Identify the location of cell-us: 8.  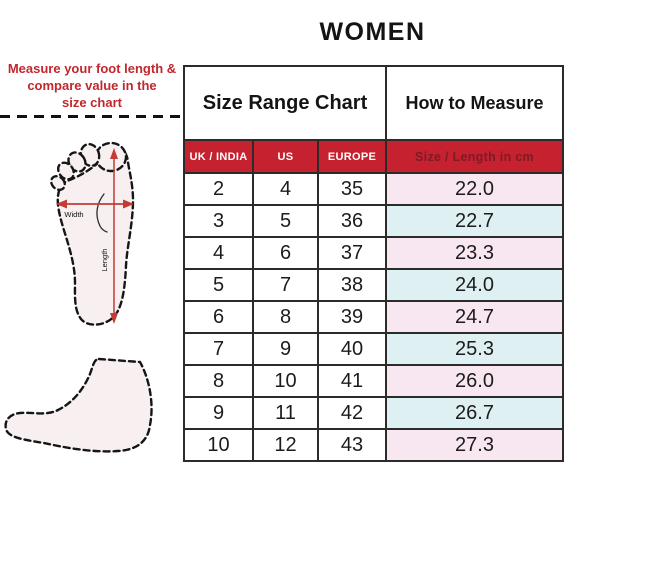
(285, 317).